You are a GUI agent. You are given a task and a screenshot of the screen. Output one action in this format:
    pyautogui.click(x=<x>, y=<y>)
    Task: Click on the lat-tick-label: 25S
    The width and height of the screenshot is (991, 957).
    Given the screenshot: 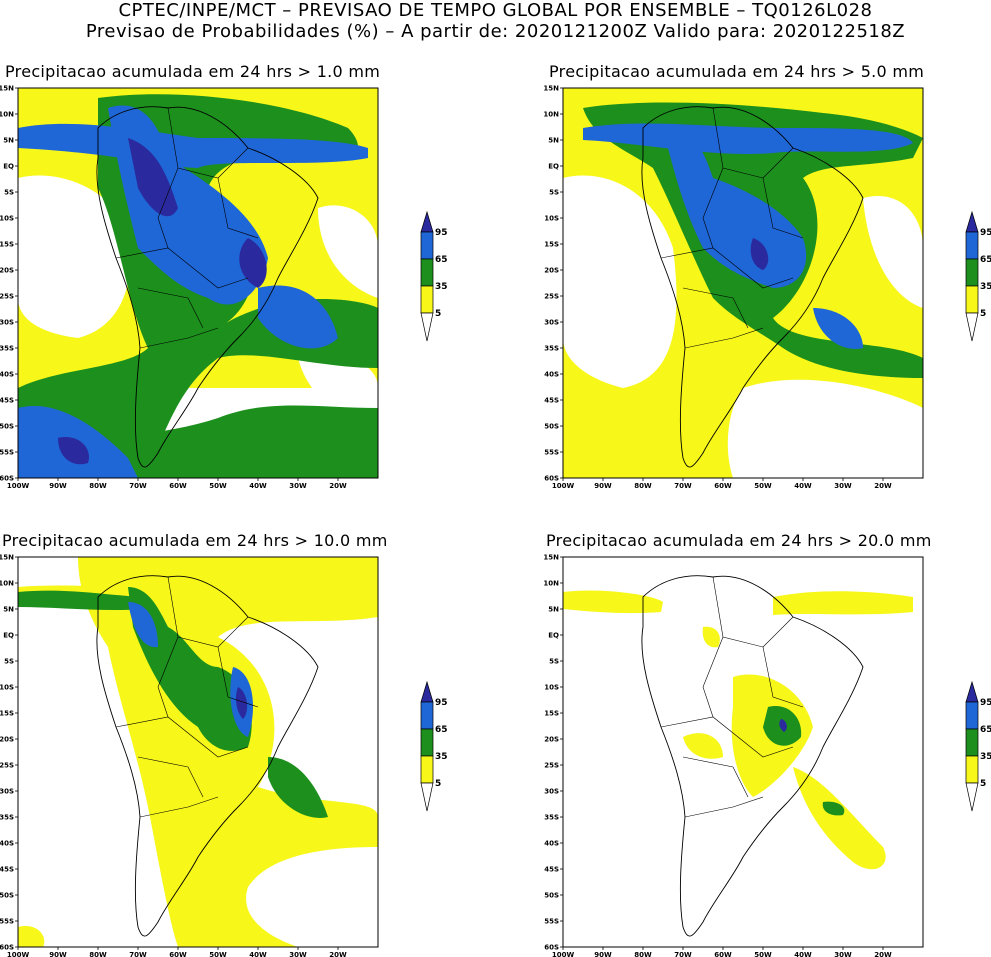 What is the action you would take?
    pyautogui.click(x=551, y=766)
    